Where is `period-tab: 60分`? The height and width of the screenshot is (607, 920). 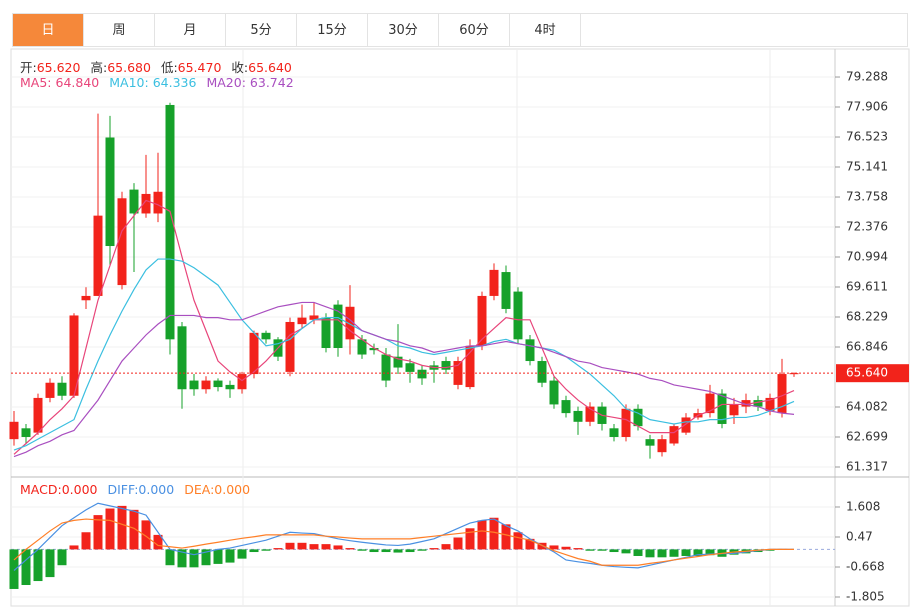 period-tab: 60分 is located at coordinates (474, 30).